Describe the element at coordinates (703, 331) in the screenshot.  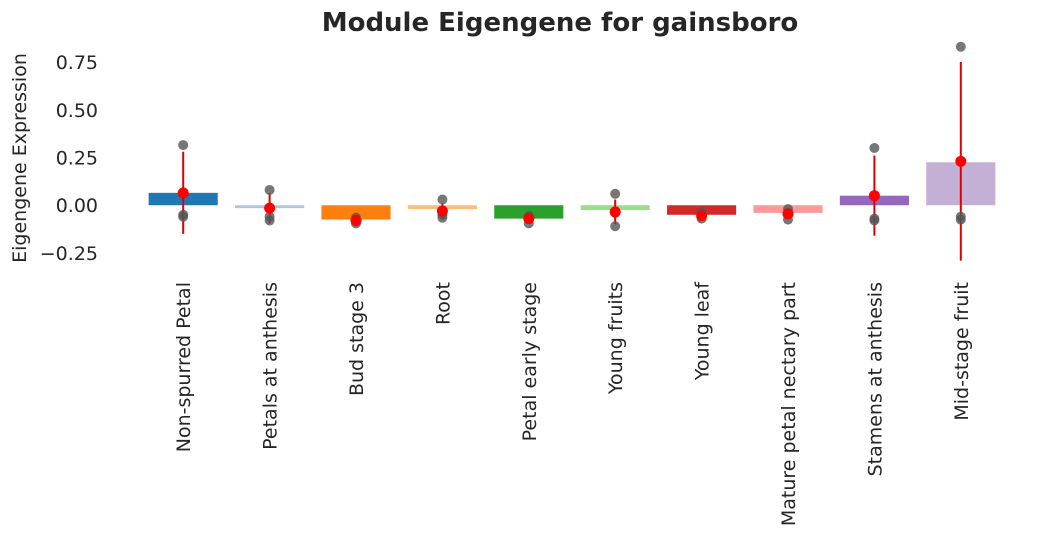
I see `x-tick-label: Young leaf` at that location.